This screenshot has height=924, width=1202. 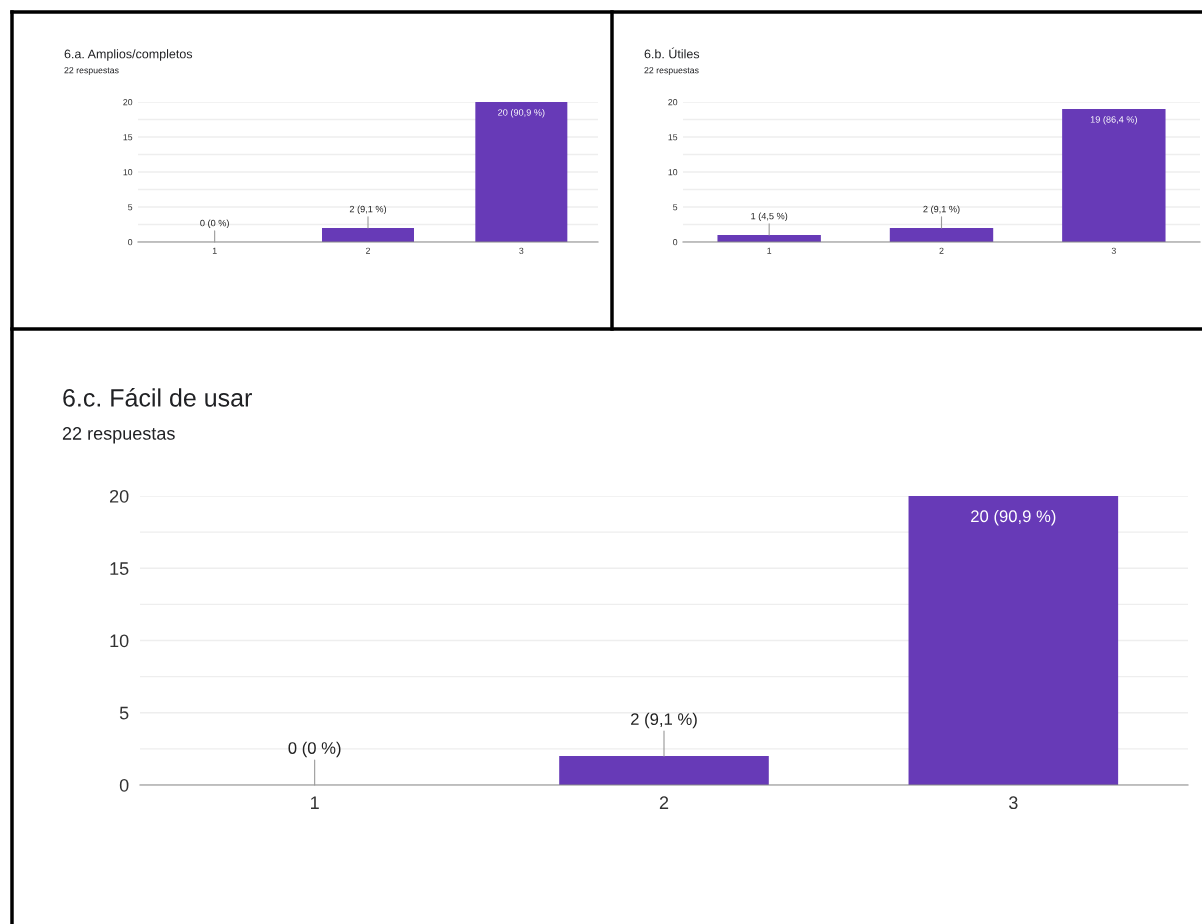 I want to click on chart-title: 6.c. Fácil de usar, so click(x=157, y=397).